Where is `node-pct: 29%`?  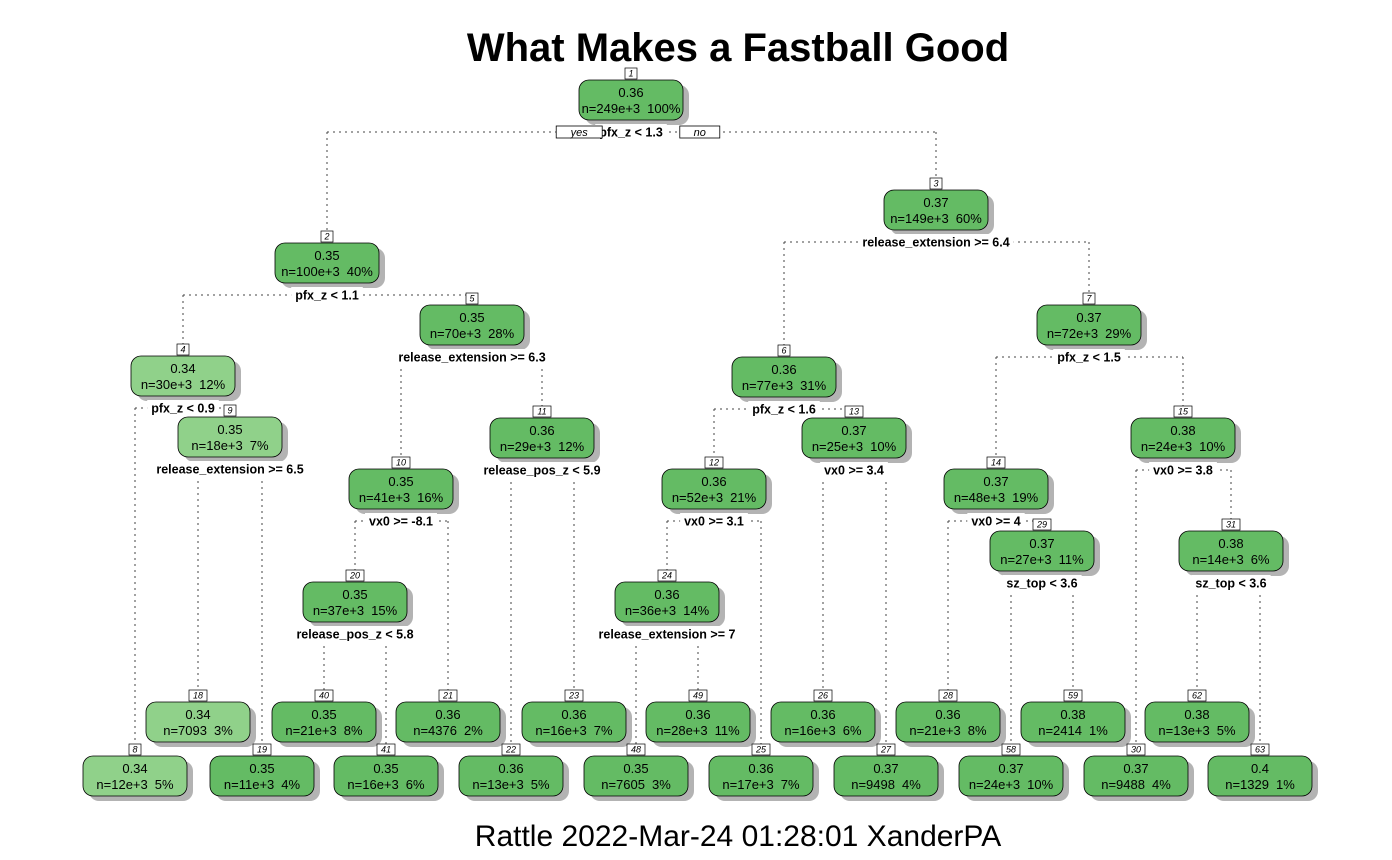 node-pct: 29% is located at coordinates (1118, 333).